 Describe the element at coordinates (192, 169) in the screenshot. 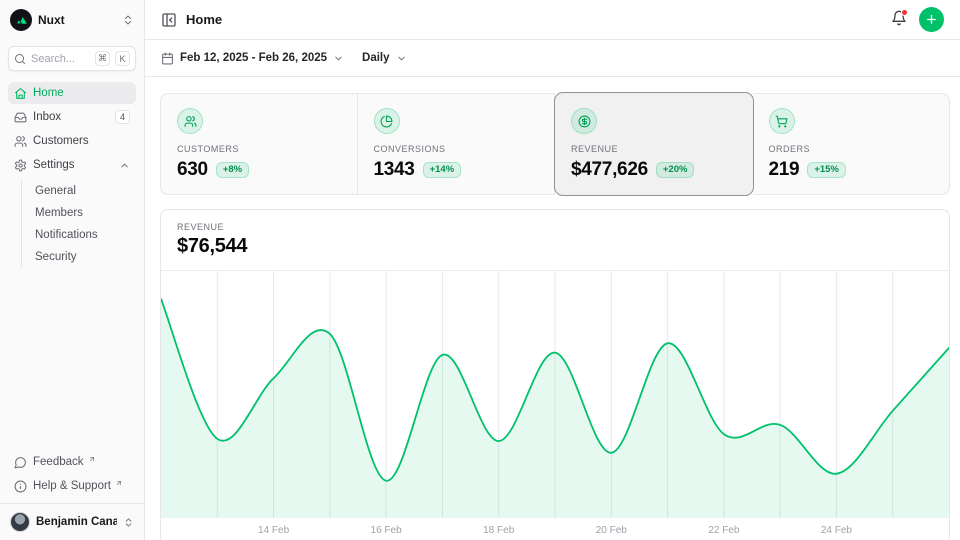

I see `stat-value: 630` at that location.